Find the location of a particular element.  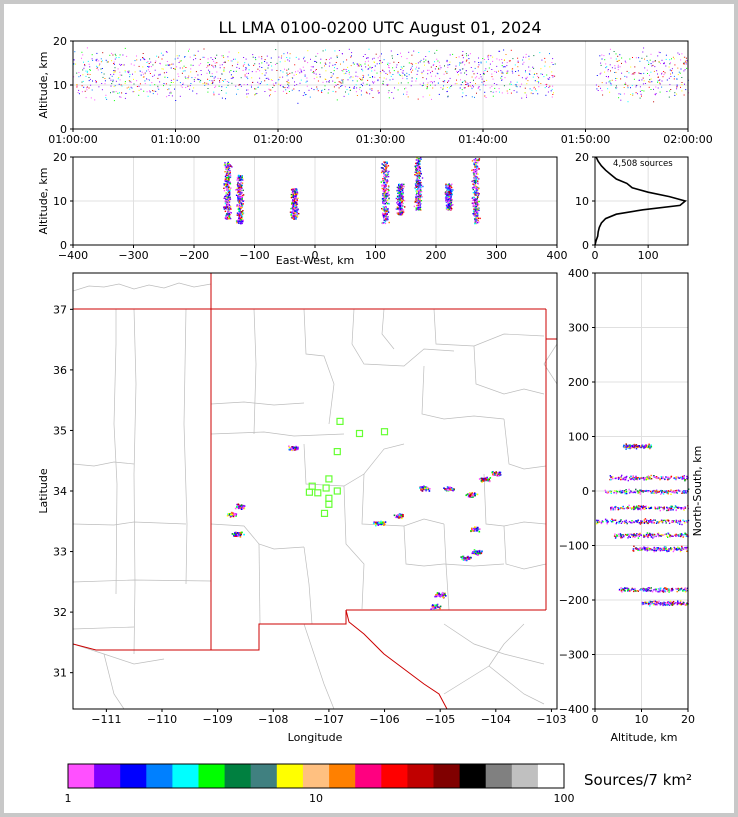

x-tick-label: −106 is located at coordinates (384, 719).